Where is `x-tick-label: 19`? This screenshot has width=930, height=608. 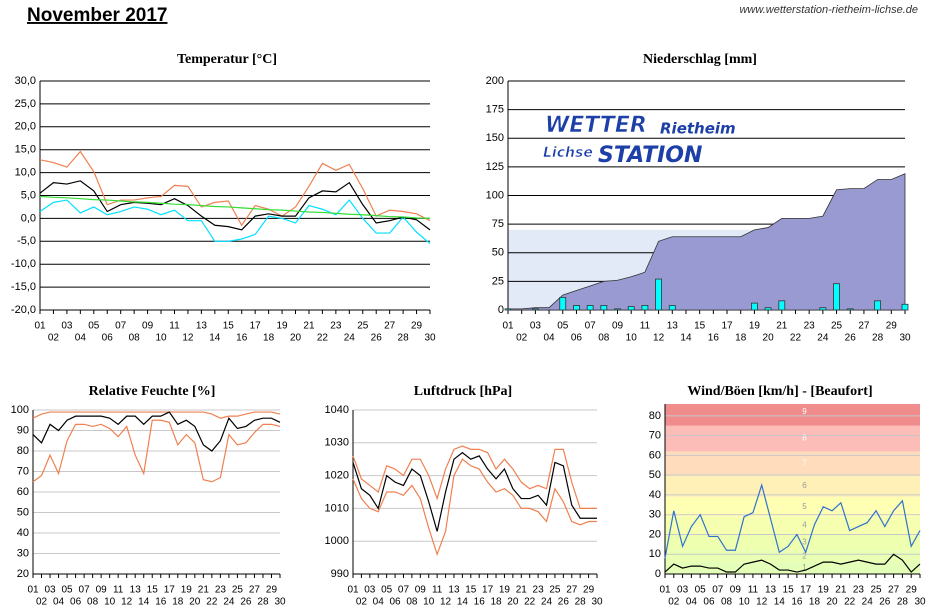
x-tick-label: 19 is located at coordinates (755, 326).